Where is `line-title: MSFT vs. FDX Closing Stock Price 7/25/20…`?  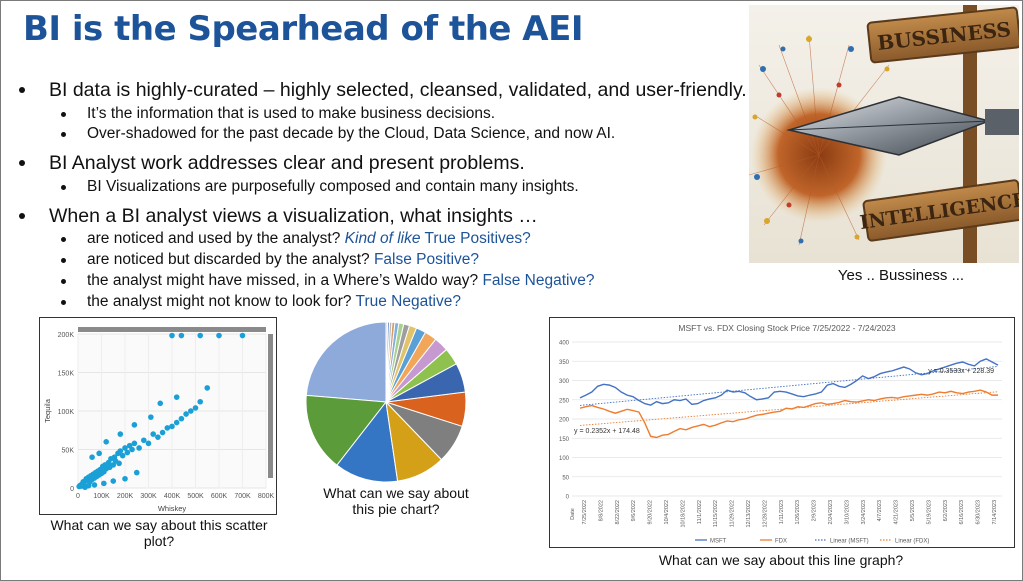
line-title: MSFT vs. FDX Closing Stock Price 7/25/20… is located at coordinates (786, 328).